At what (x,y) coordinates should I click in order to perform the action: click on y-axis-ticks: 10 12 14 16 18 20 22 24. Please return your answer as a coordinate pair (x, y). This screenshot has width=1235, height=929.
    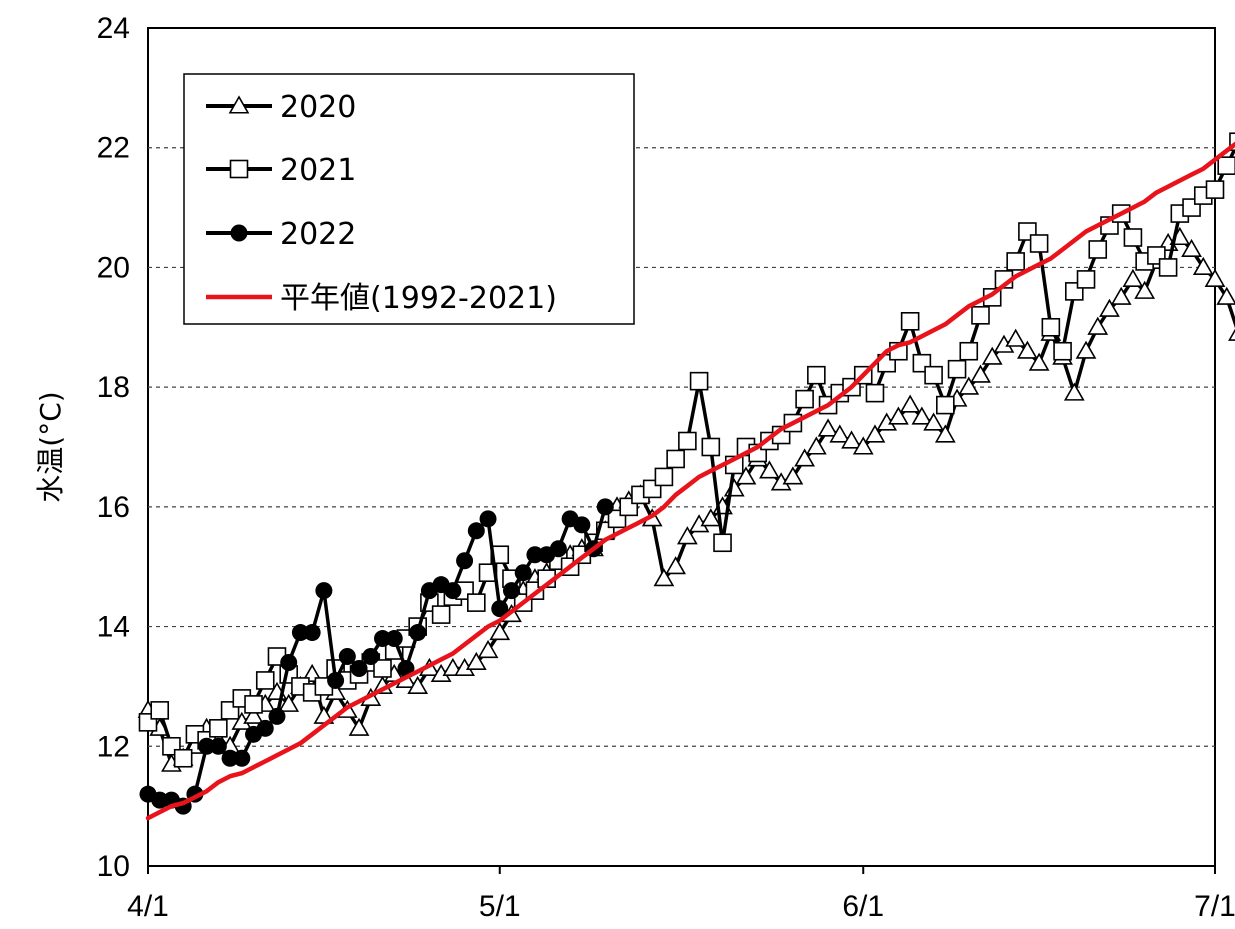
    Looking at the image, I should click on (113, 447).